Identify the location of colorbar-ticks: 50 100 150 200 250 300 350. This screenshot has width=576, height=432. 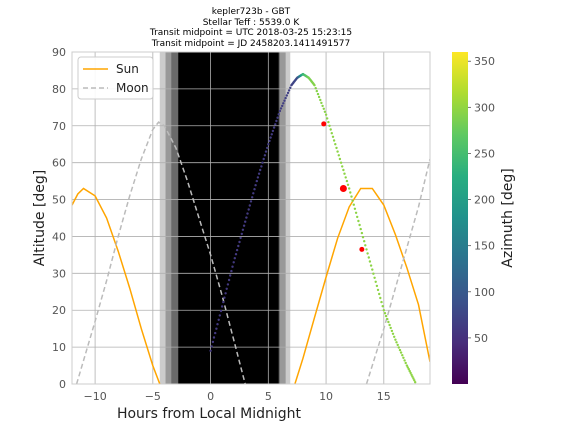
(481, 200).